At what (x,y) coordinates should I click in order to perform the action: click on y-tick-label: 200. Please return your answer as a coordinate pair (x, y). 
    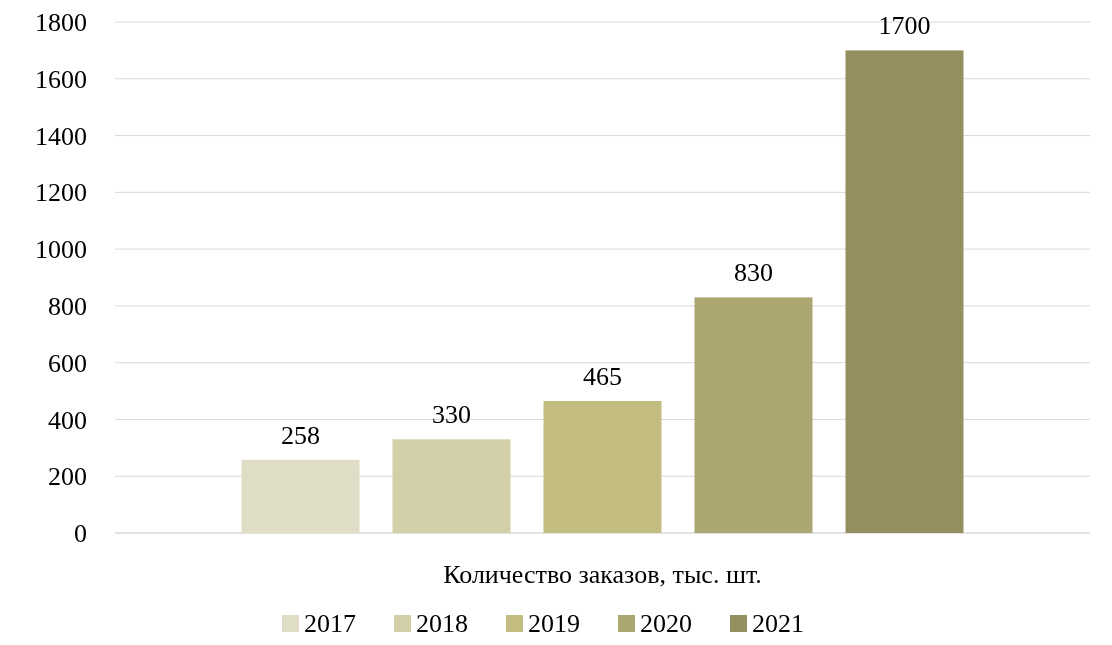
    Looking at the image, I should click on (67, 477).